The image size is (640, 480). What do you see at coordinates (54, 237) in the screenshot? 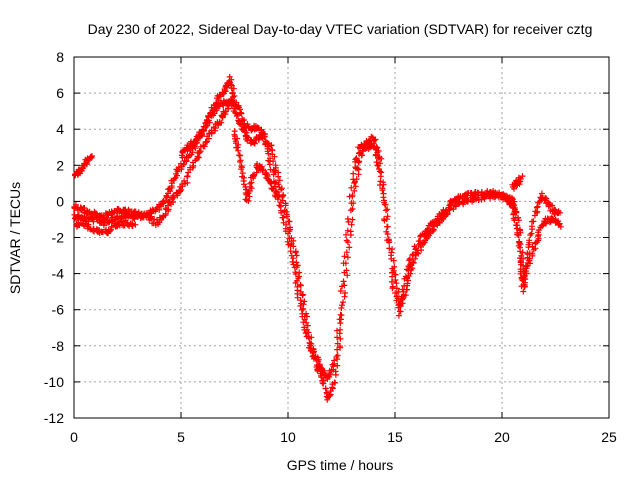
I see `y-tick-labels: -12 -10 -8 -6 -4 -2 0 2 4 6 8` at bounding box center [54, 237].